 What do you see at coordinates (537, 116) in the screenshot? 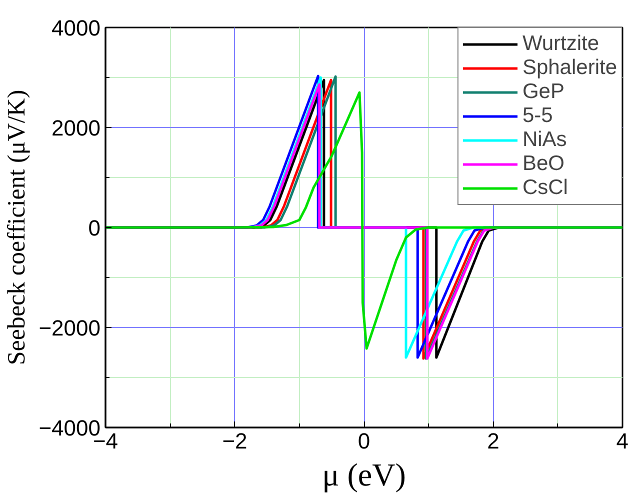
I see `legend-label: 5-5` at bounding box center [537, 116].